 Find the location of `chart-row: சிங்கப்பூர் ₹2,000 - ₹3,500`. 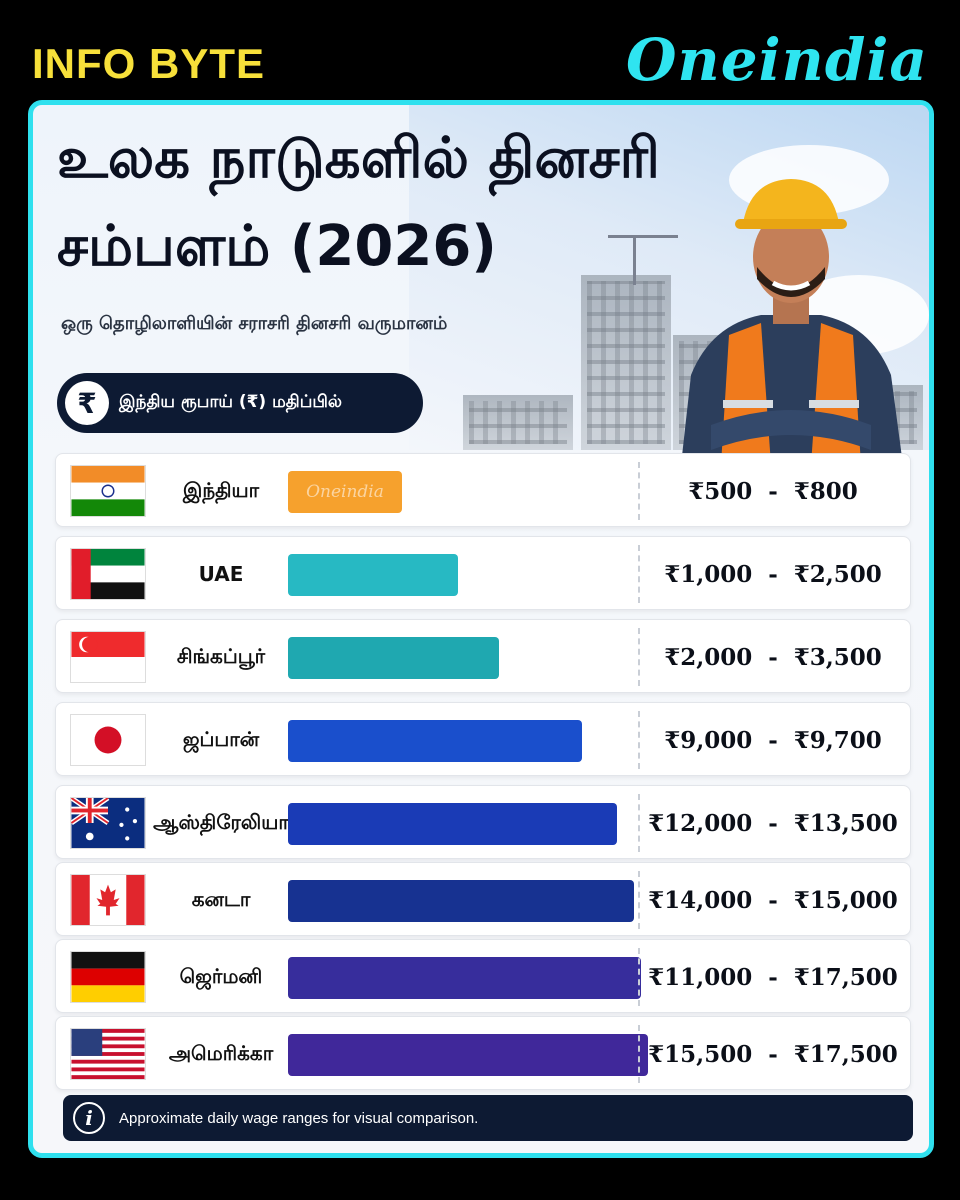

chart-row: சிங்கப்பூர் ₹2,000 - ₹3,500 is located at coordinates (483, 656).